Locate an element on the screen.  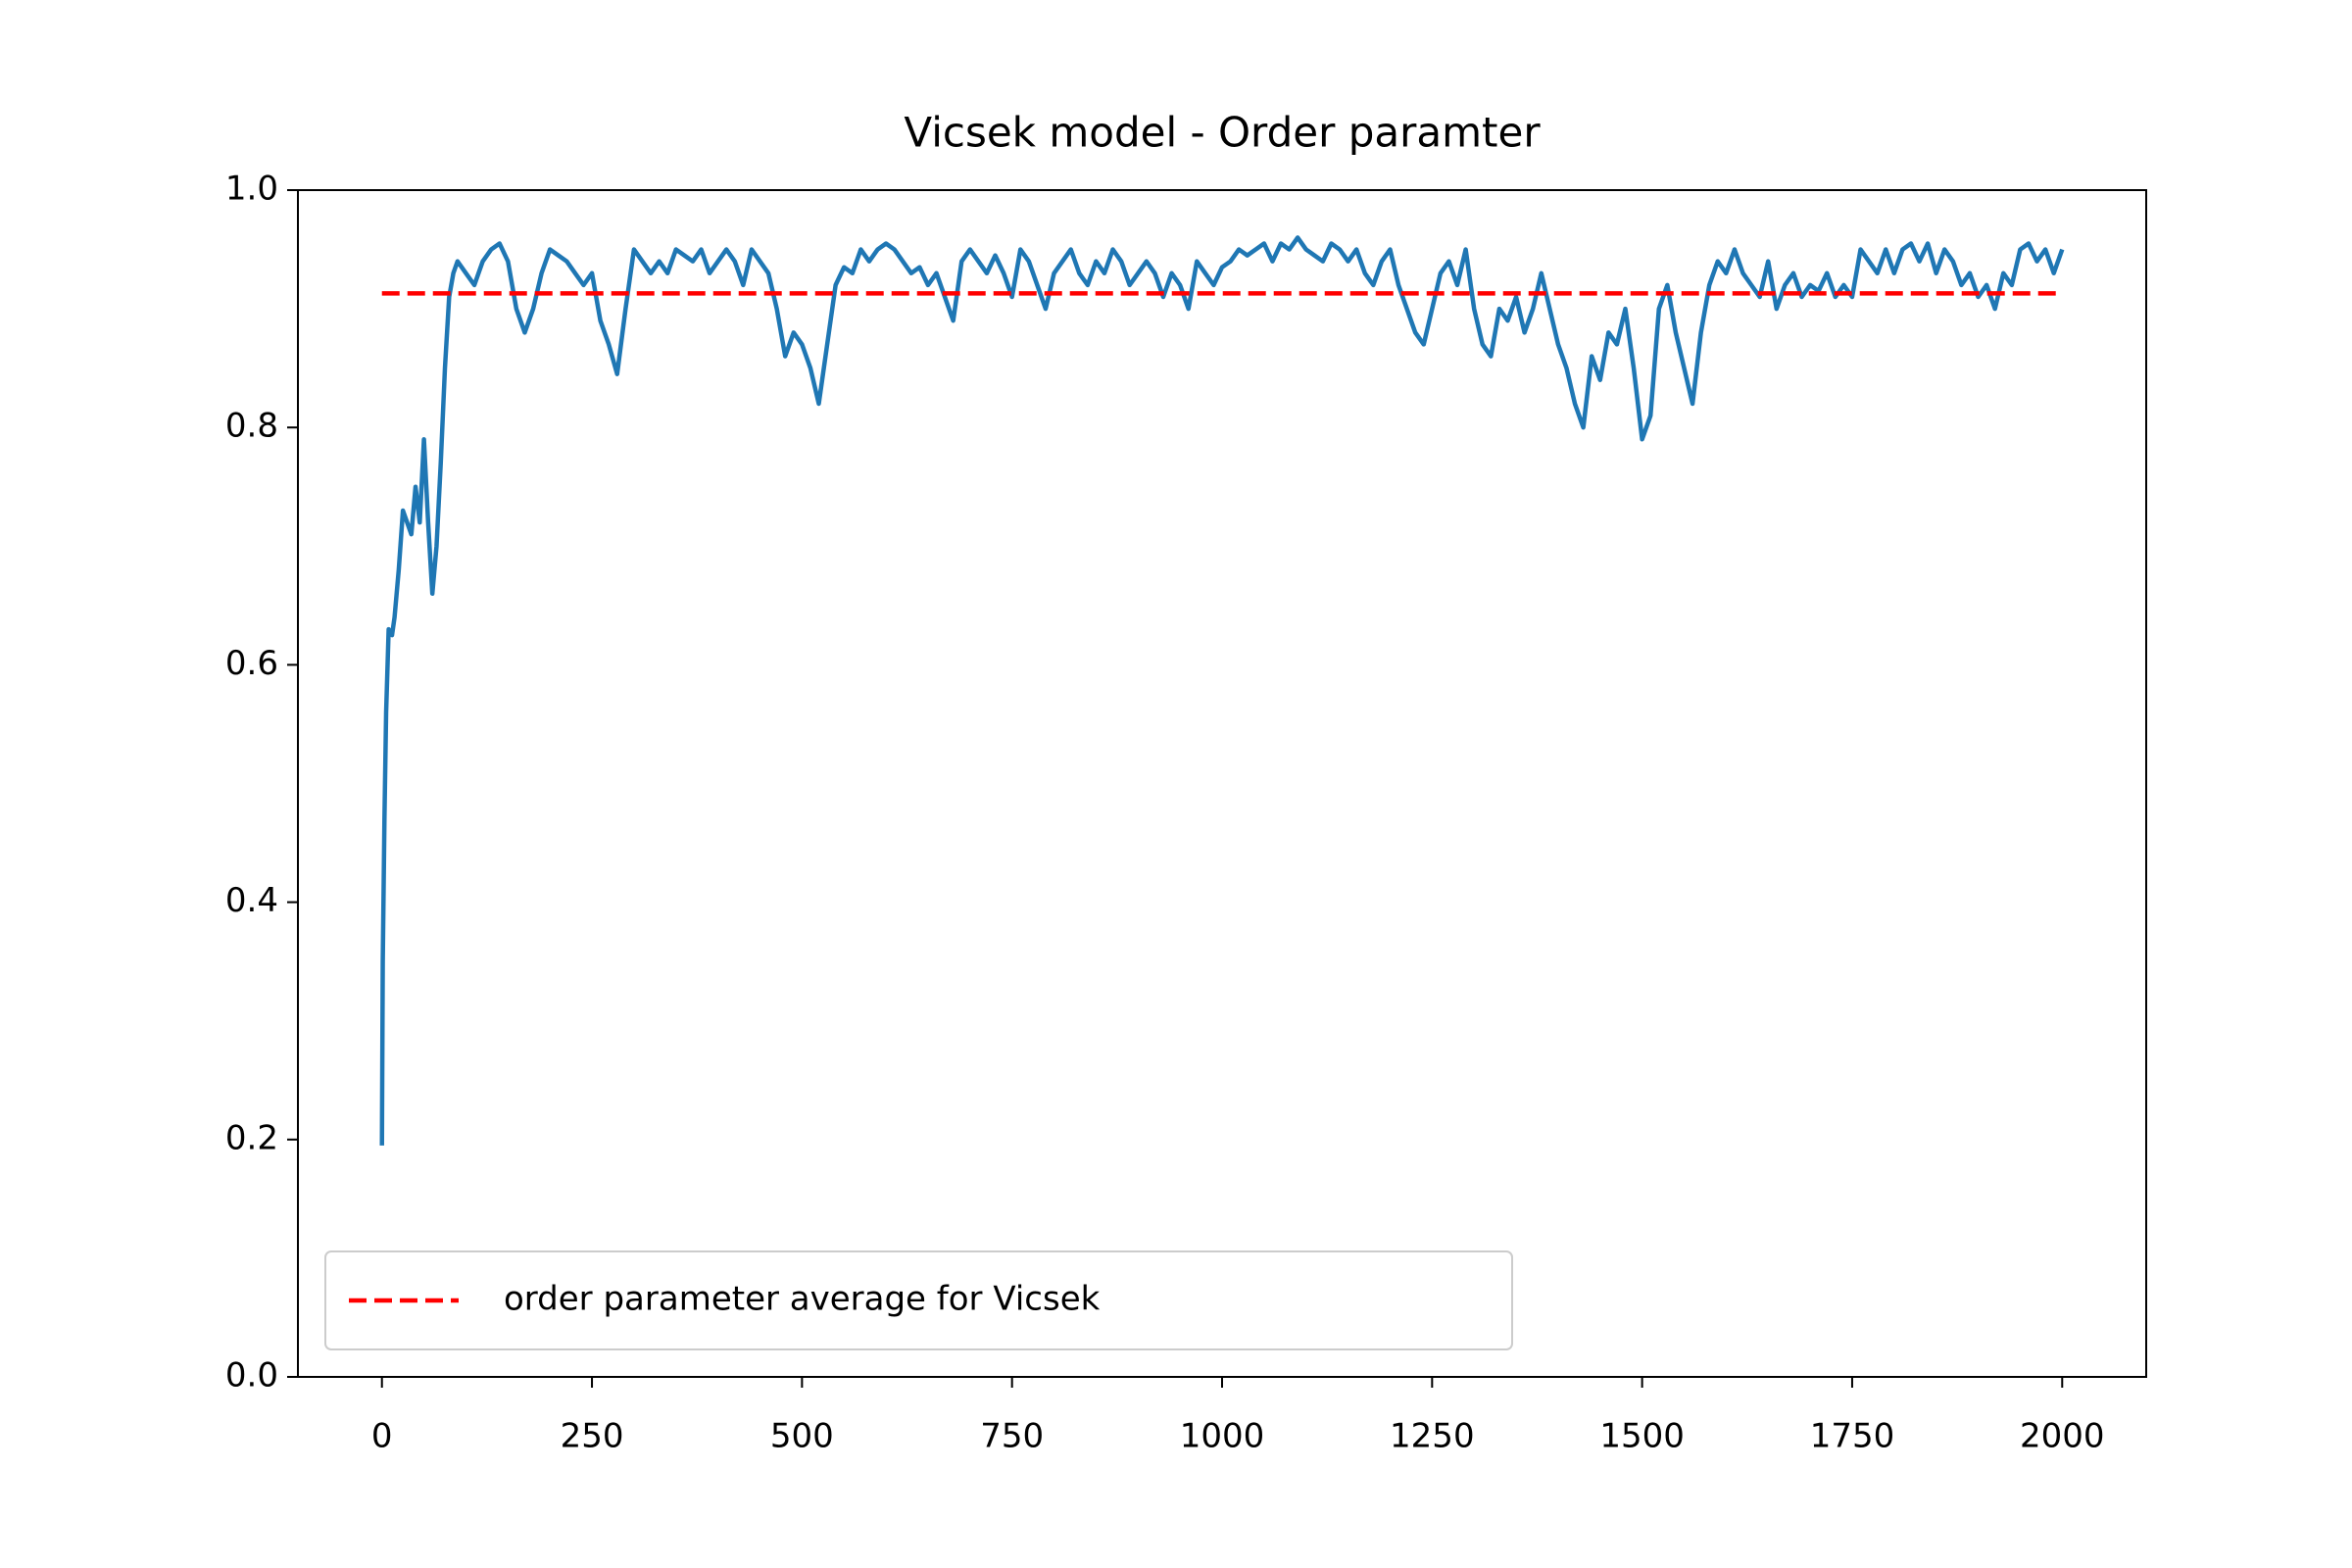
x-tick-label: 1750 is located at coordinates (1852, 1436).